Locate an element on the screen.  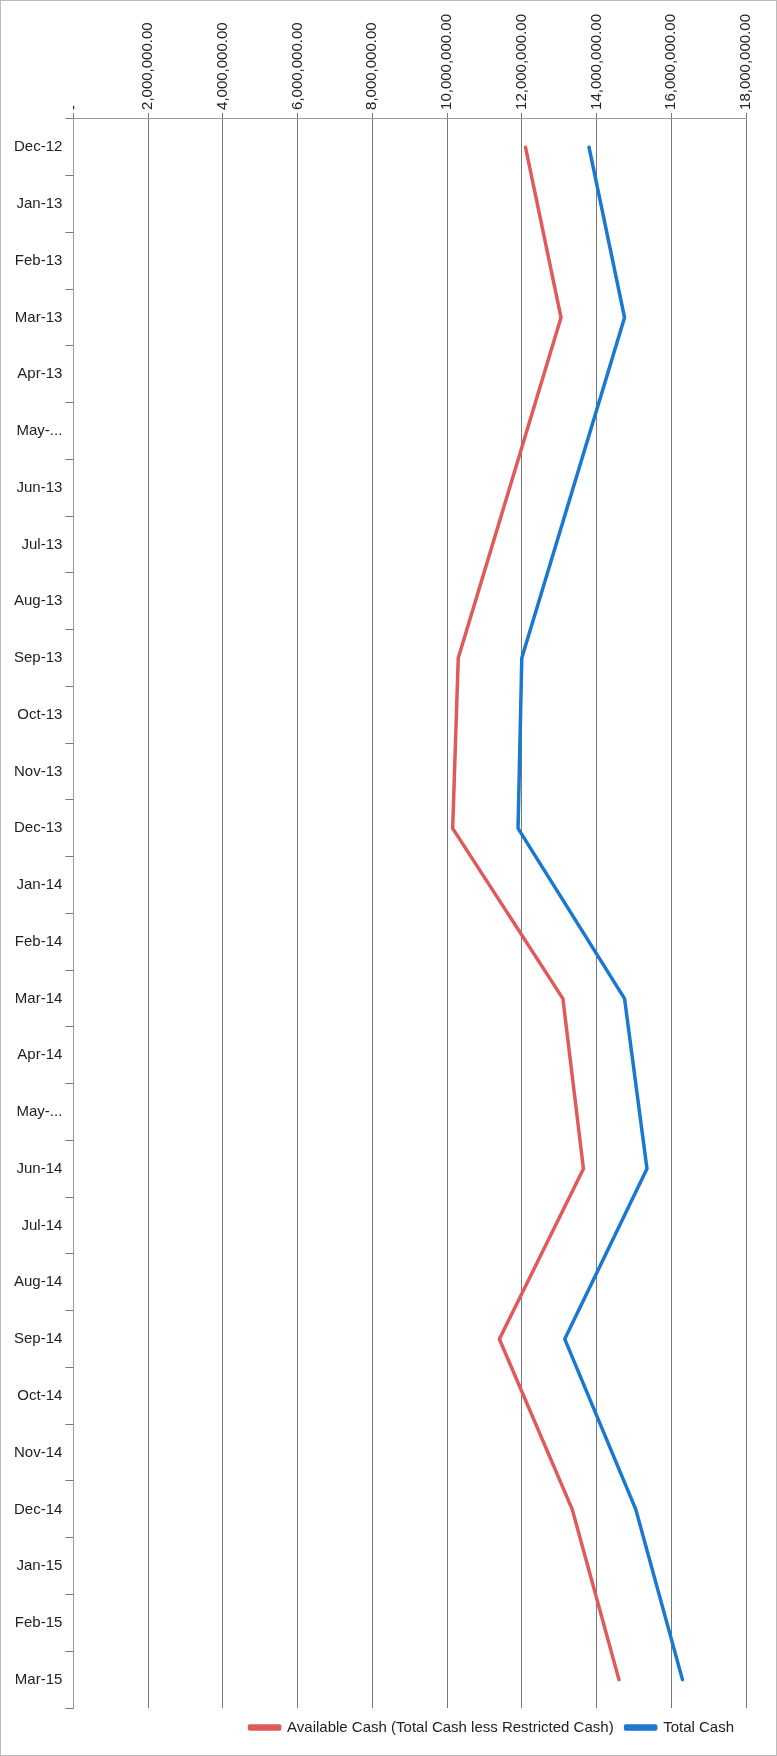
y-tick-label: Mar-14 is located at coordinates (38, 997).